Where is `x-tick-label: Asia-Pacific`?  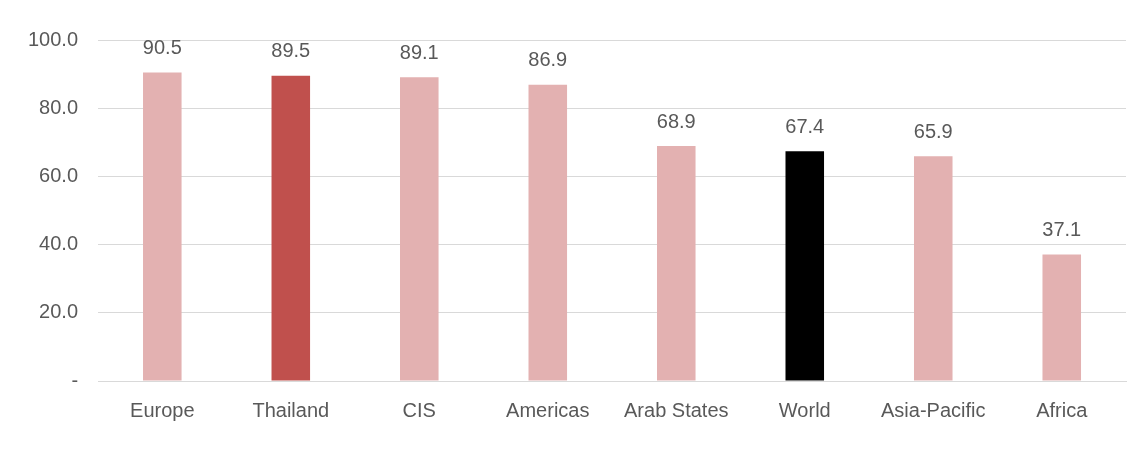
x-tick-label: Asia-Pacific is located at coordinates (933, 409).